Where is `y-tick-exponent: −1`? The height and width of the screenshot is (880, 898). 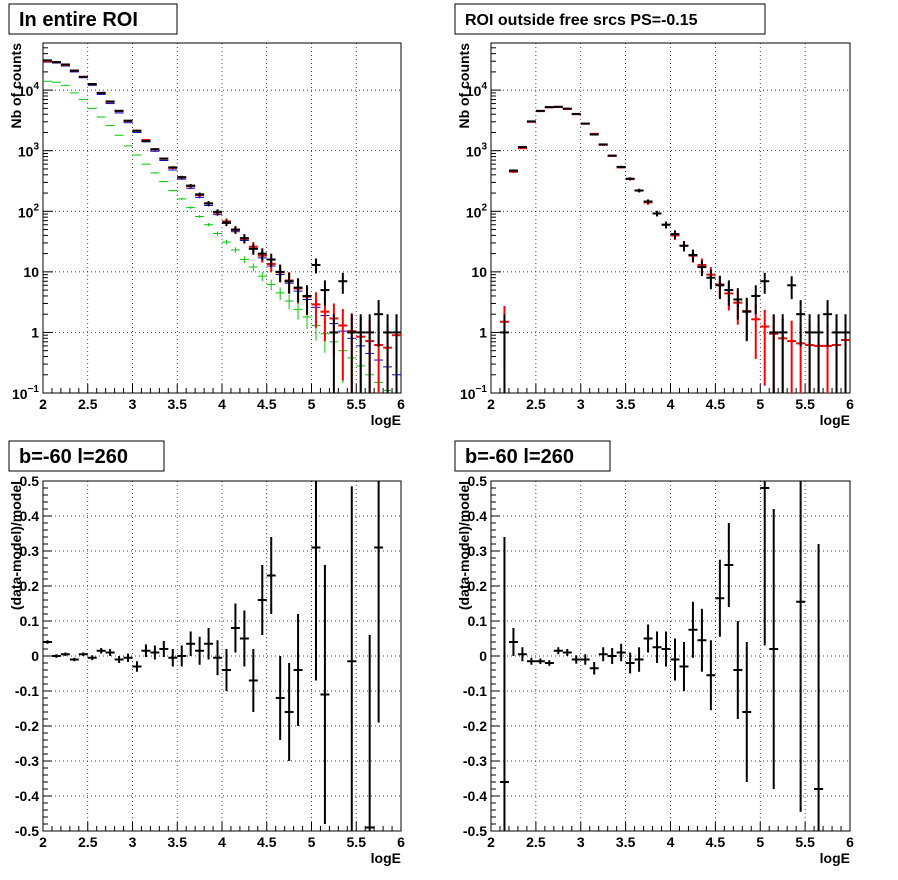 y-tick-exponent: −1 is located at coordinates (482, 389).